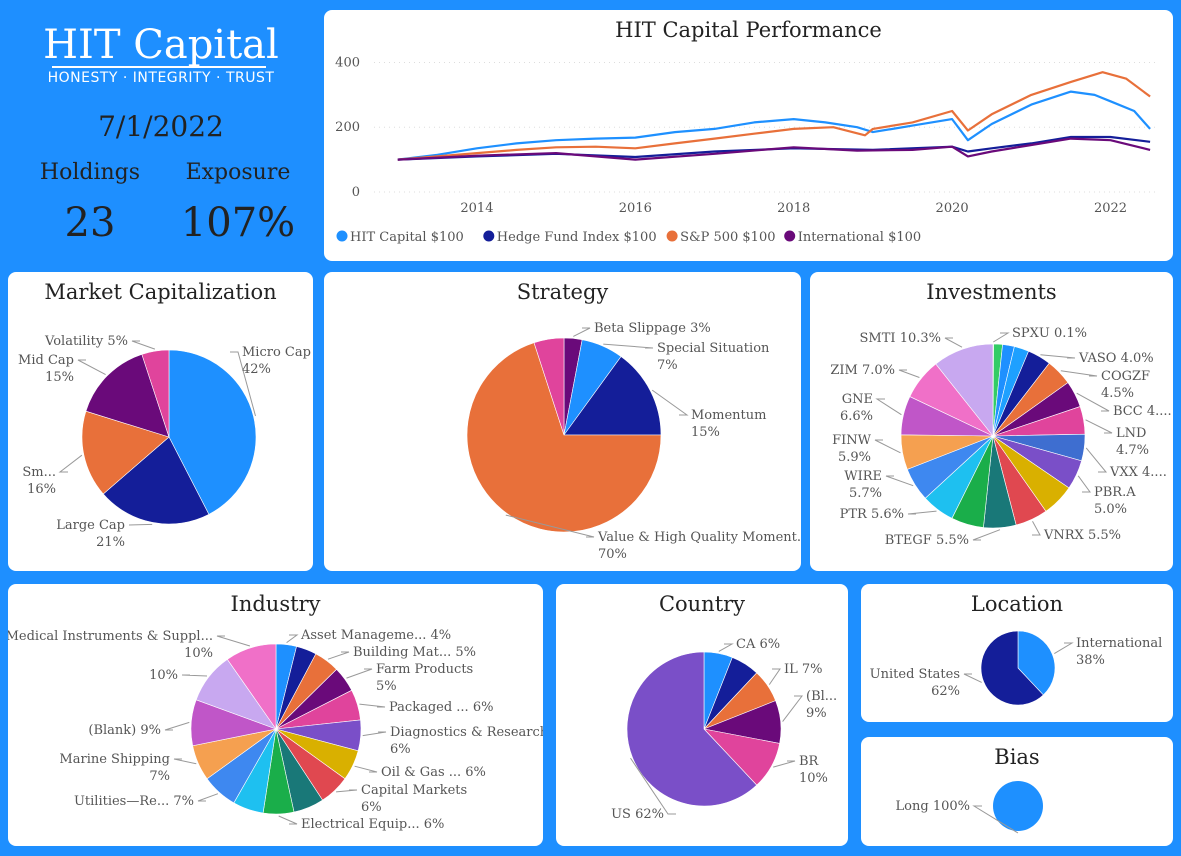  I want to click on slice-name: Mid Cap, so click(46, 360).